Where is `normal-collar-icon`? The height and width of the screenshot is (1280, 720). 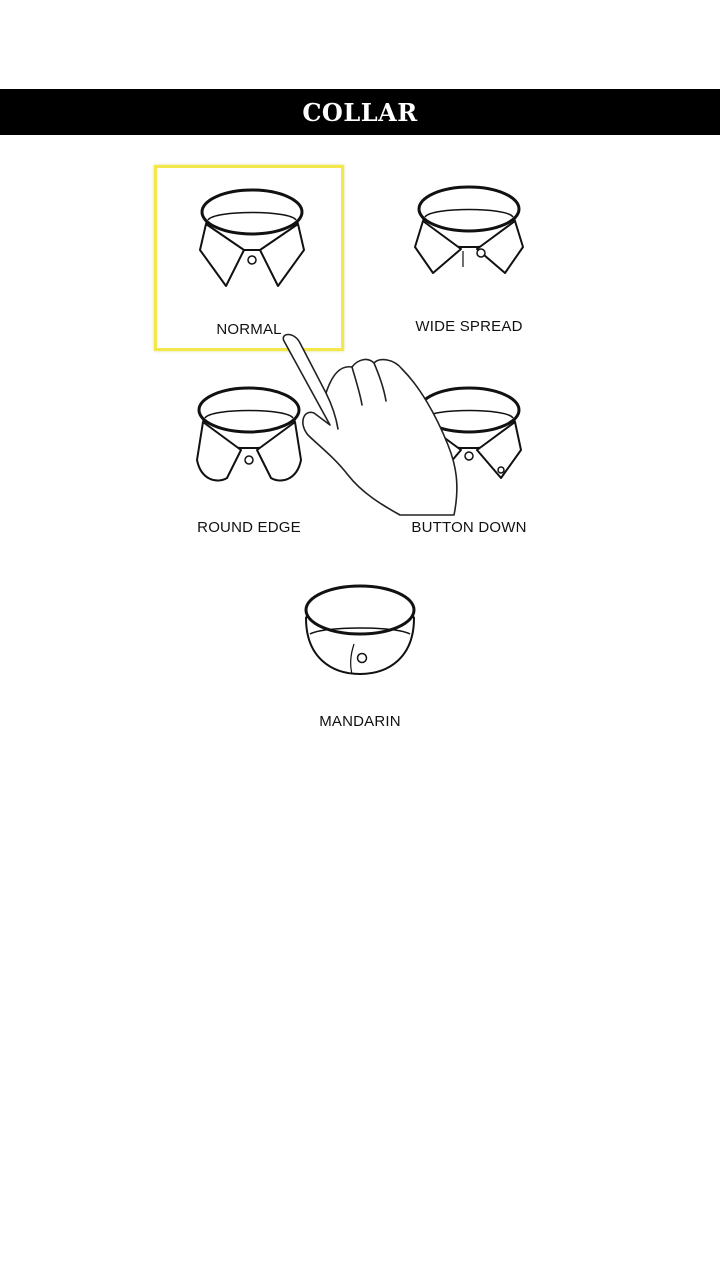
normal-collar-icon is located at coordinates (252, 237).